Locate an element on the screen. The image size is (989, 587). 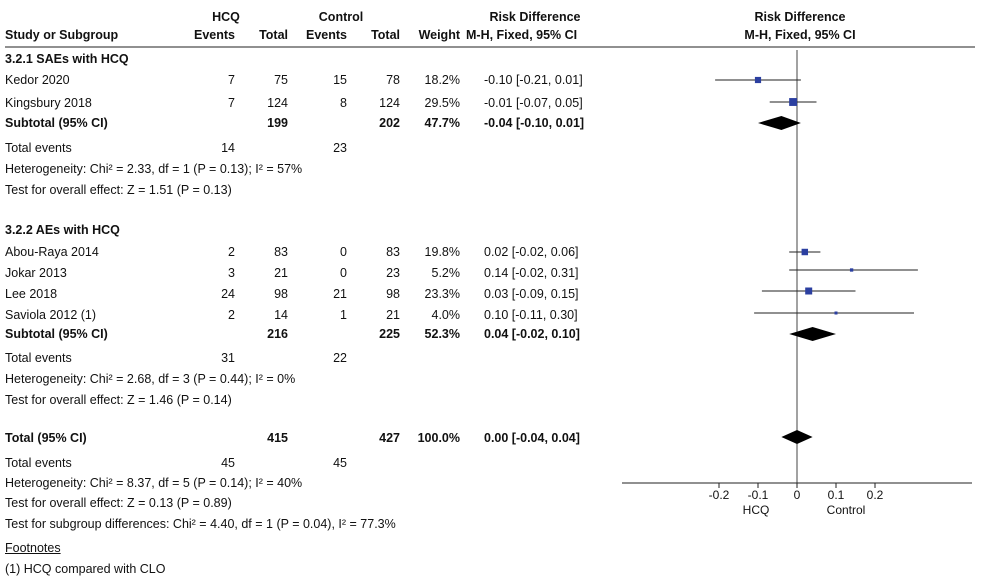
col-weight-header: Weight is located at coordinates (439, 35).